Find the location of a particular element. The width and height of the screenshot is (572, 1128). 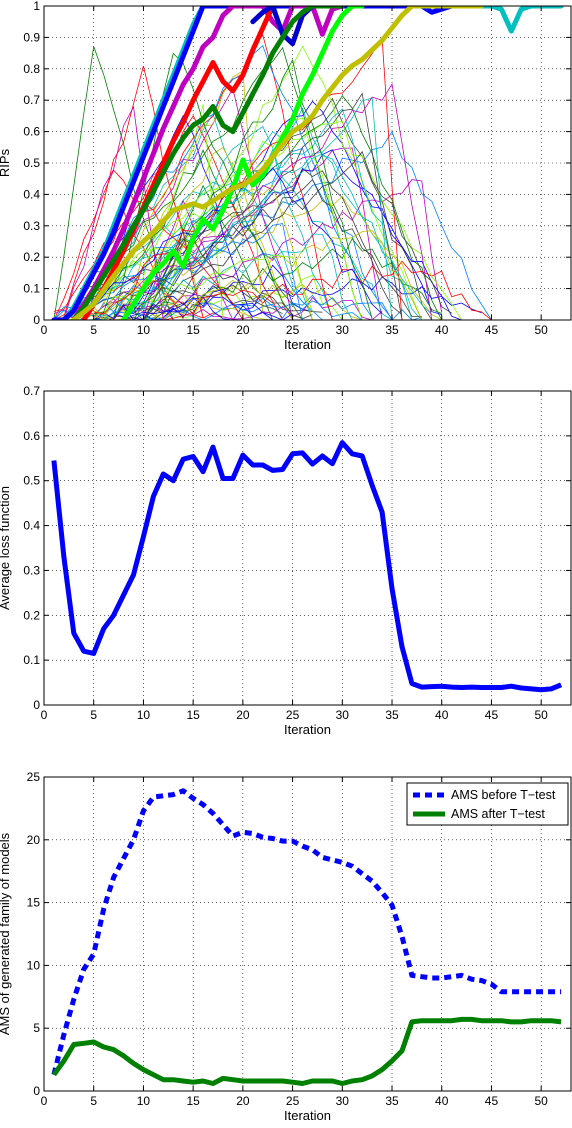

y-tick-label: 20 is located at coordinates (34, 840).